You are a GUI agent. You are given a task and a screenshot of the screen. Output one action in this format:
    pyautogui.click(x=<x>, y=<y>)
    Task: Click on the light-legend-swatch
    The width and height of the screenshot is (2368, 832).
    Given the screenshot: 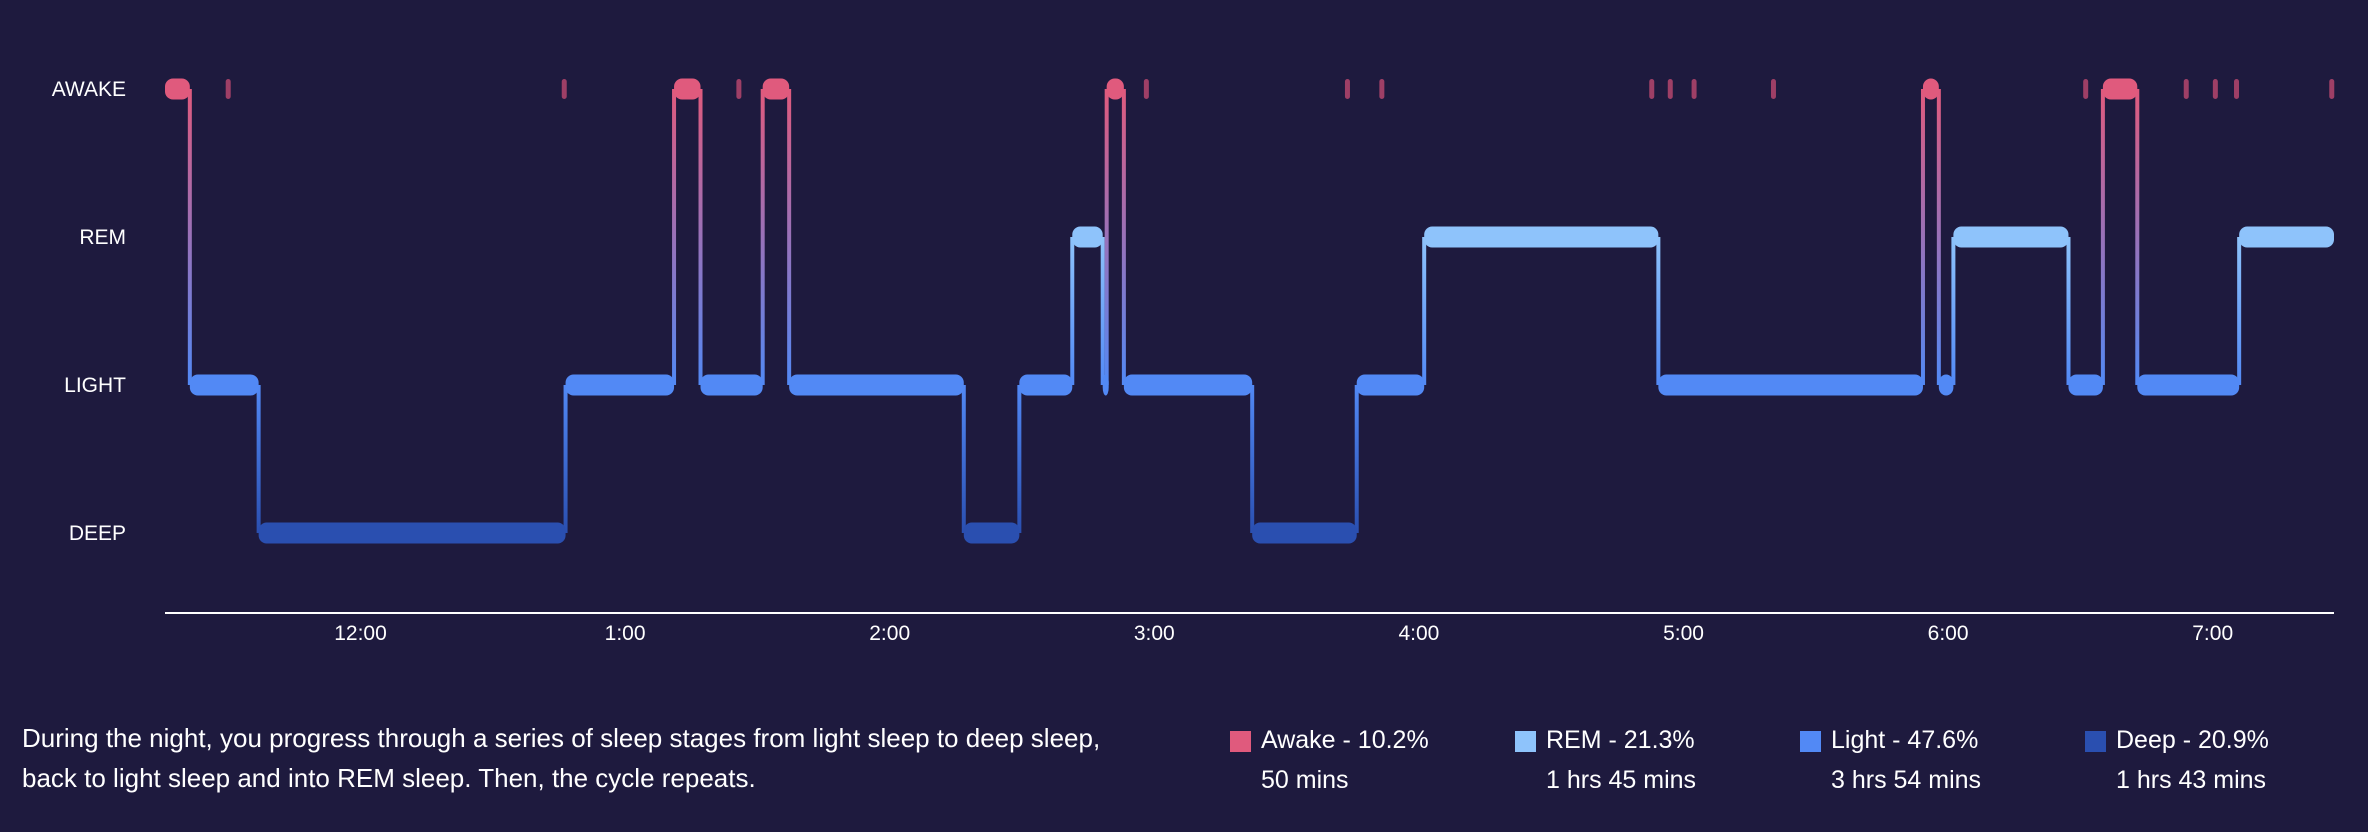 What is the action you would take?
    pyautogui.click(x=1810, y=741)
    